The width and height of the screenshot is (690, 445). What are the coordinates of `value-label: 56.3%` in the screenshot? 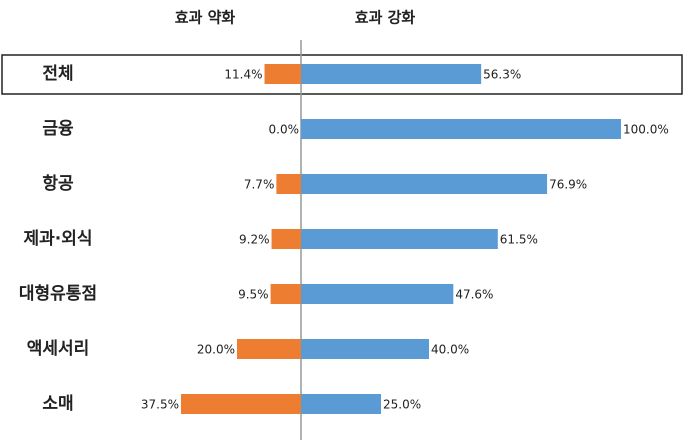 It's located at (502, 75).